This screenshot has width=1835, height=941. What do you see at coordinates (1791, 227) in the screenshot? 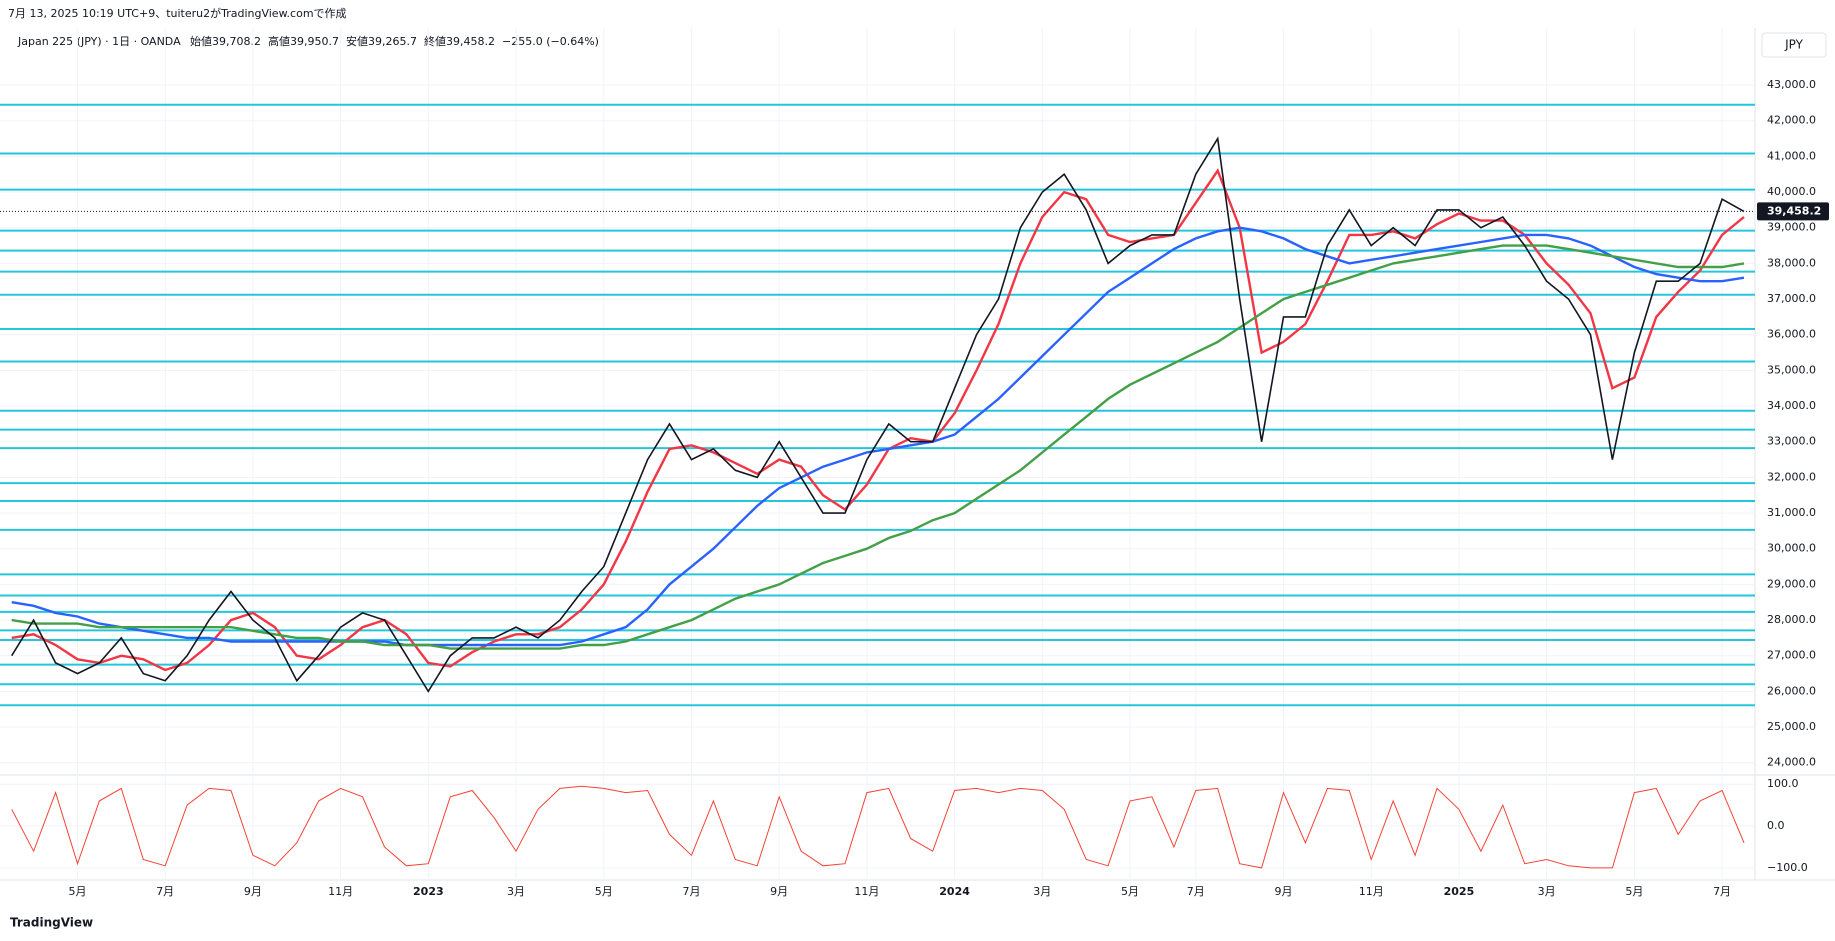
I see `y-tick-label: 39,000.0` at bounding box center [1791, 227].